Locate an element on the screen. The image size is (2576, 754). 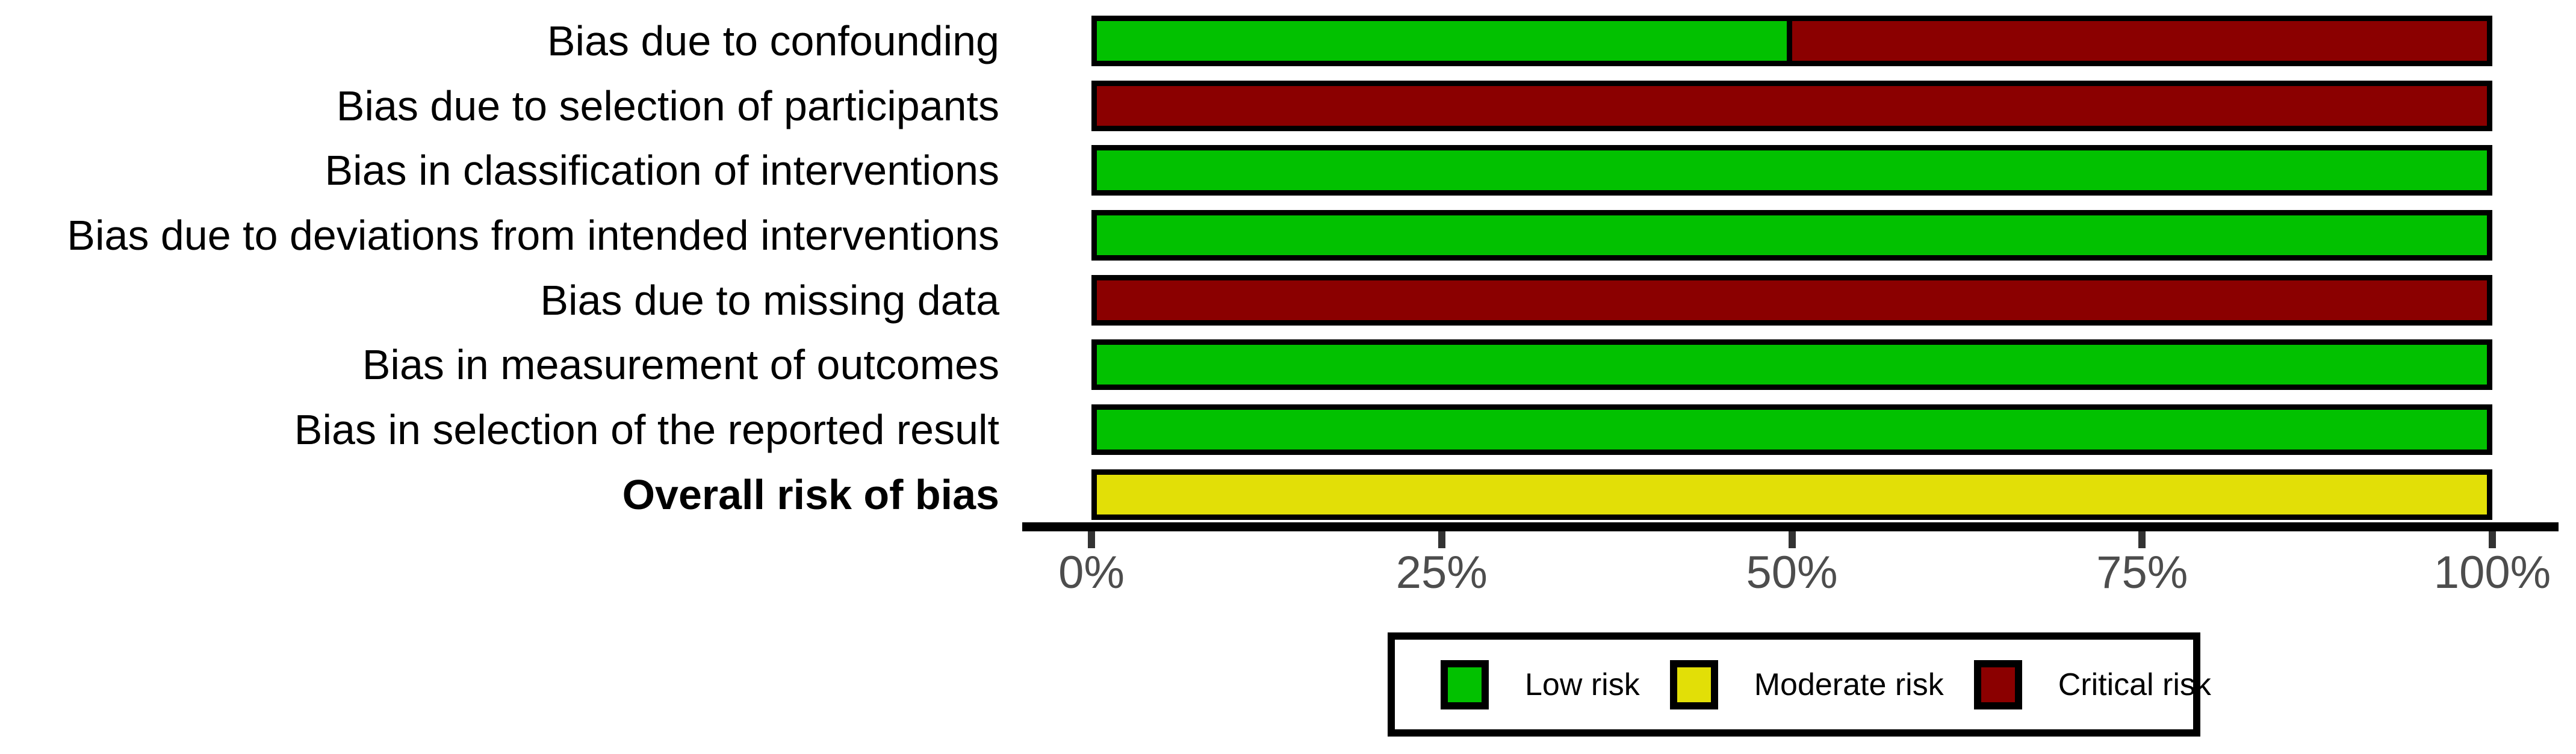
legend: Low risk Moderate risk Critical risk is located at coordinates (1799, 684).